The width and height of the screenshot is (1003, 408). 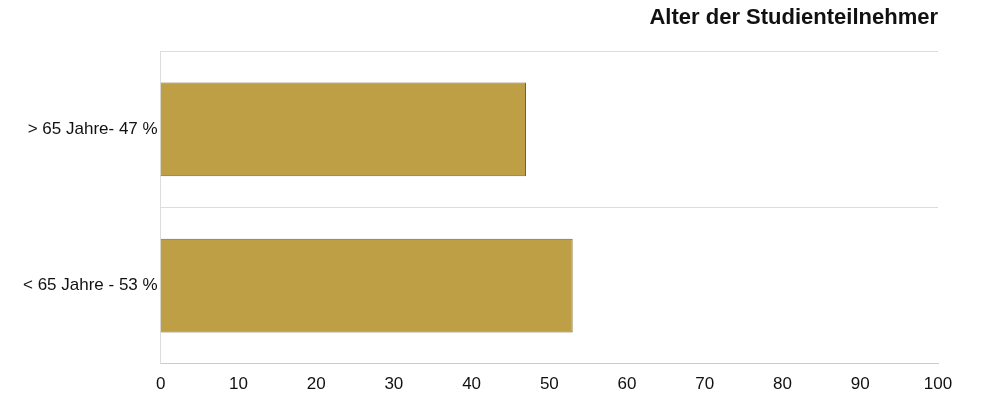 I want to click on y-tick-label: > 65 Jahre- 47 %, so click(x=92, y=129).